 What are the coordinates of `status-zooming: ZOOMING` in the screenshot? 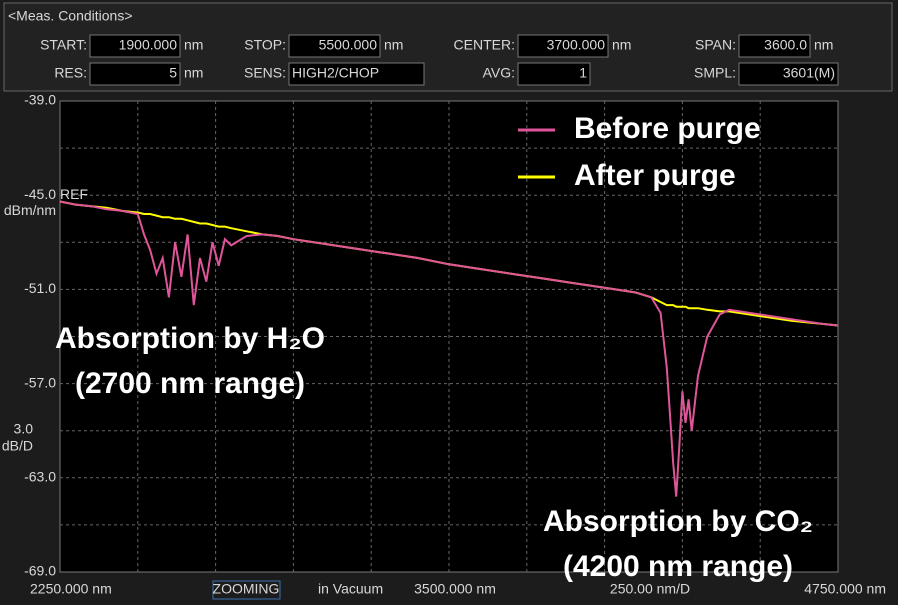 It's located at (246, 589).